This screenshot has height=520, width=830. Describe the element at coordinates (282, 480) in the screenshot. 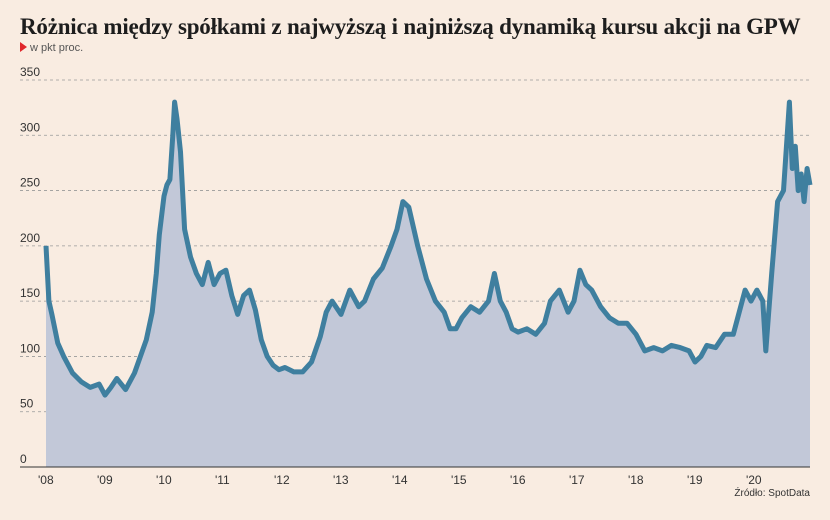

I see `x-tick-label: '12` at that location.